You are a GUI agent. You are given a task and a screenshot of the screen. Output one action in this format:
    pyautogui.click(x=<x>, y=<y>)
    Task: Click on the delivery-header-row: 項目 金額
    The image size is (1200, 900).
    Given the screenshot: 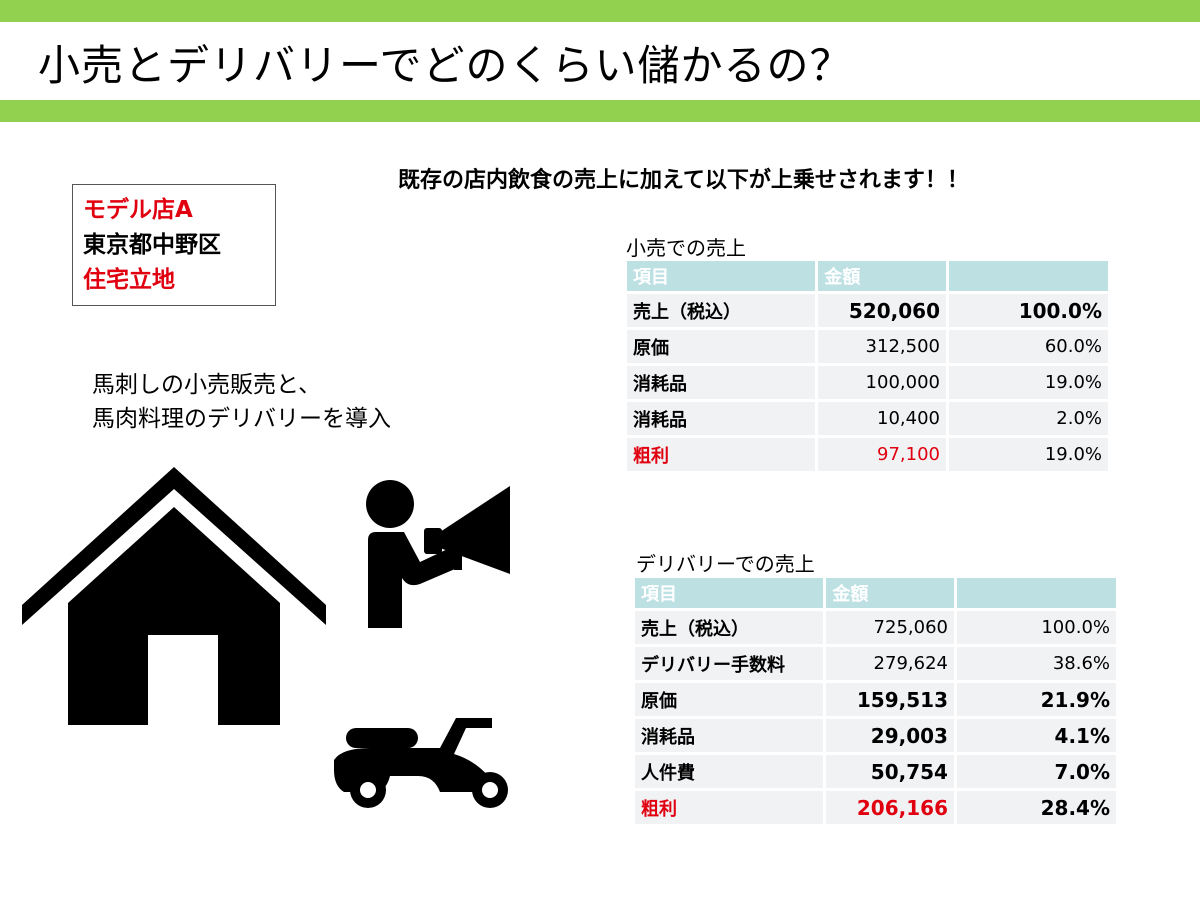 What is the action you would take?
    pyautogui.click(x=875, y=593)
    